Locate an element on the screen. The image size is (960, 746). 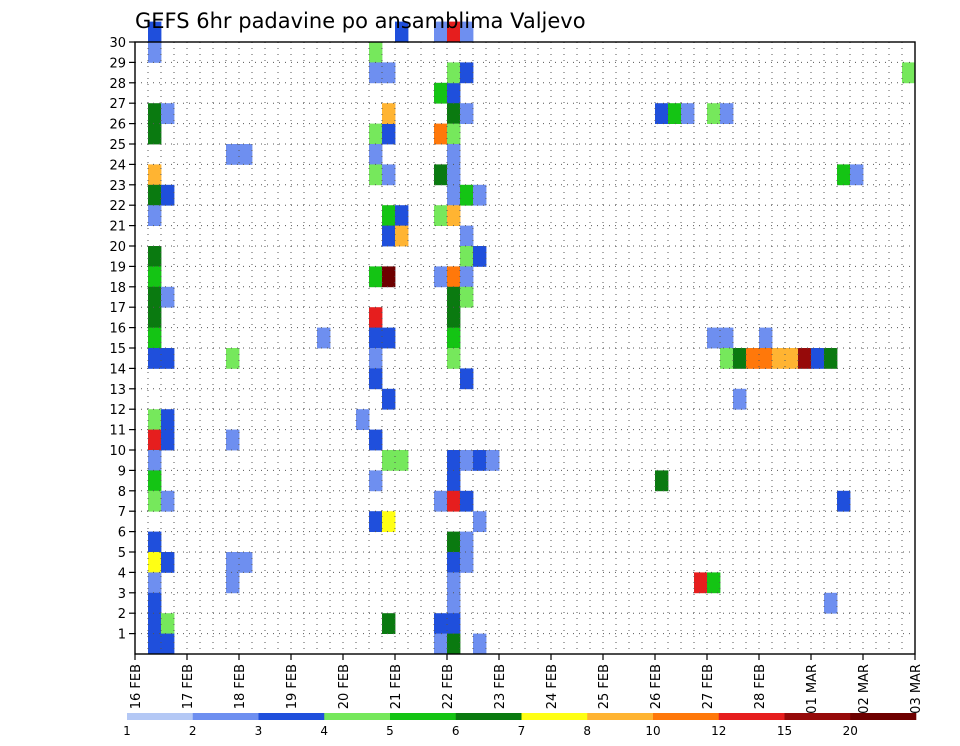
y-tick-label: 4 is located at coordinates (122, 573).